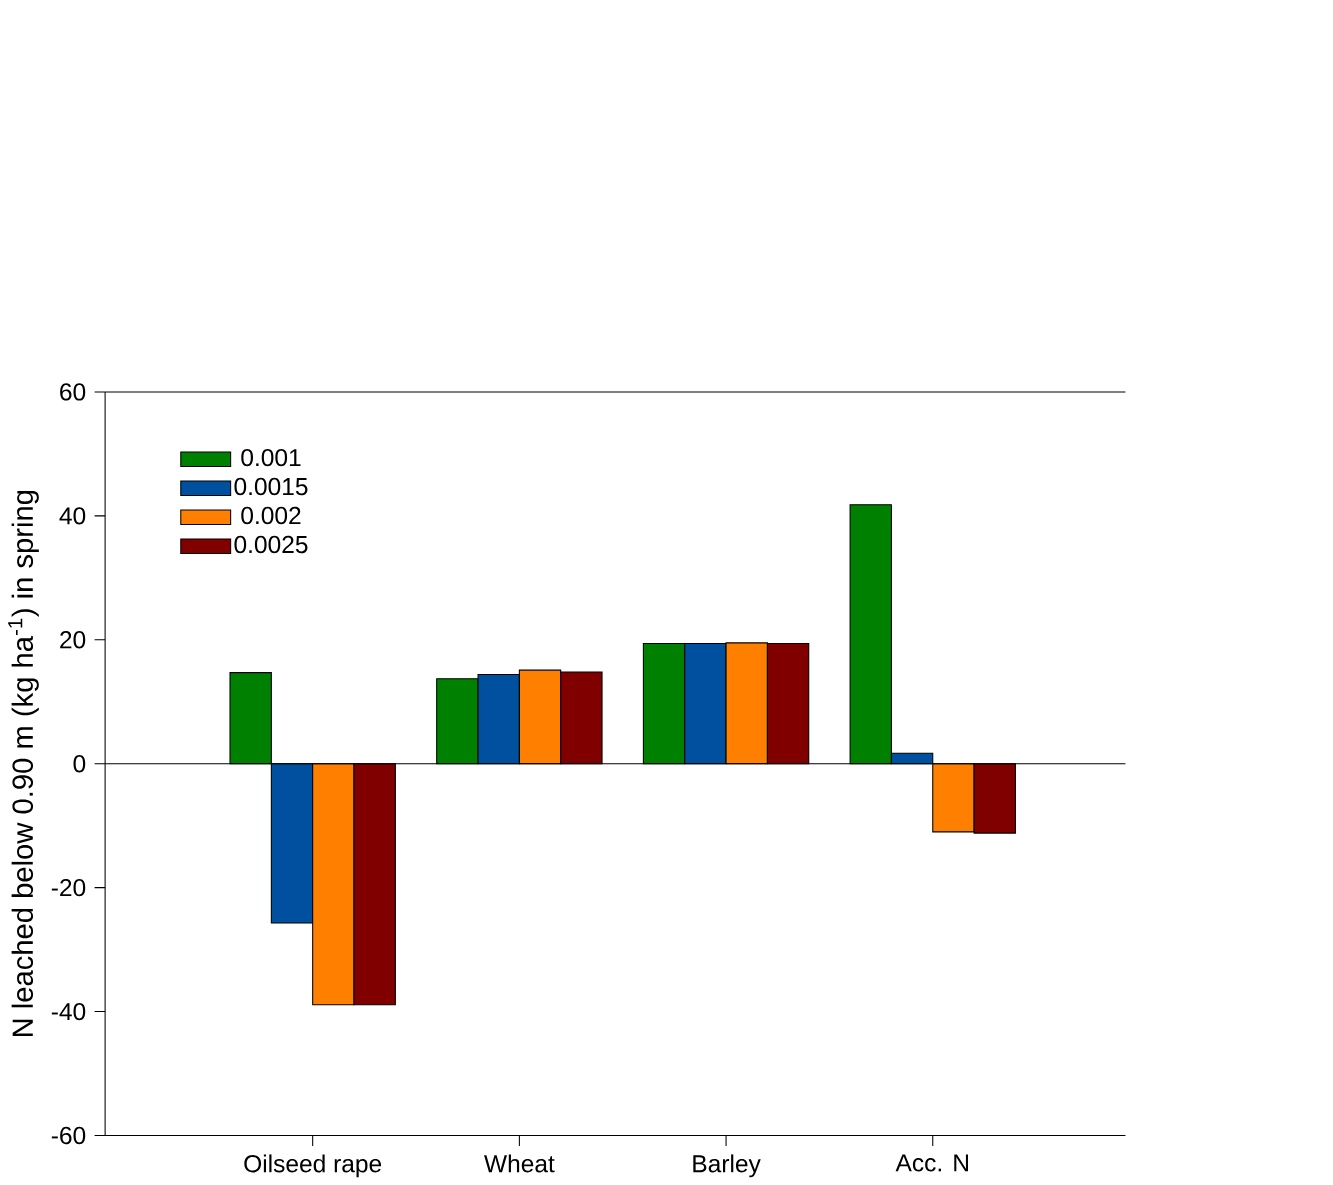 The width and height of the screenshot is (1333, 1185). What do you see at coordinates (73, 639) in the screenshot?
I see `y-tick-label: 20` at bounding box center [73, 639].